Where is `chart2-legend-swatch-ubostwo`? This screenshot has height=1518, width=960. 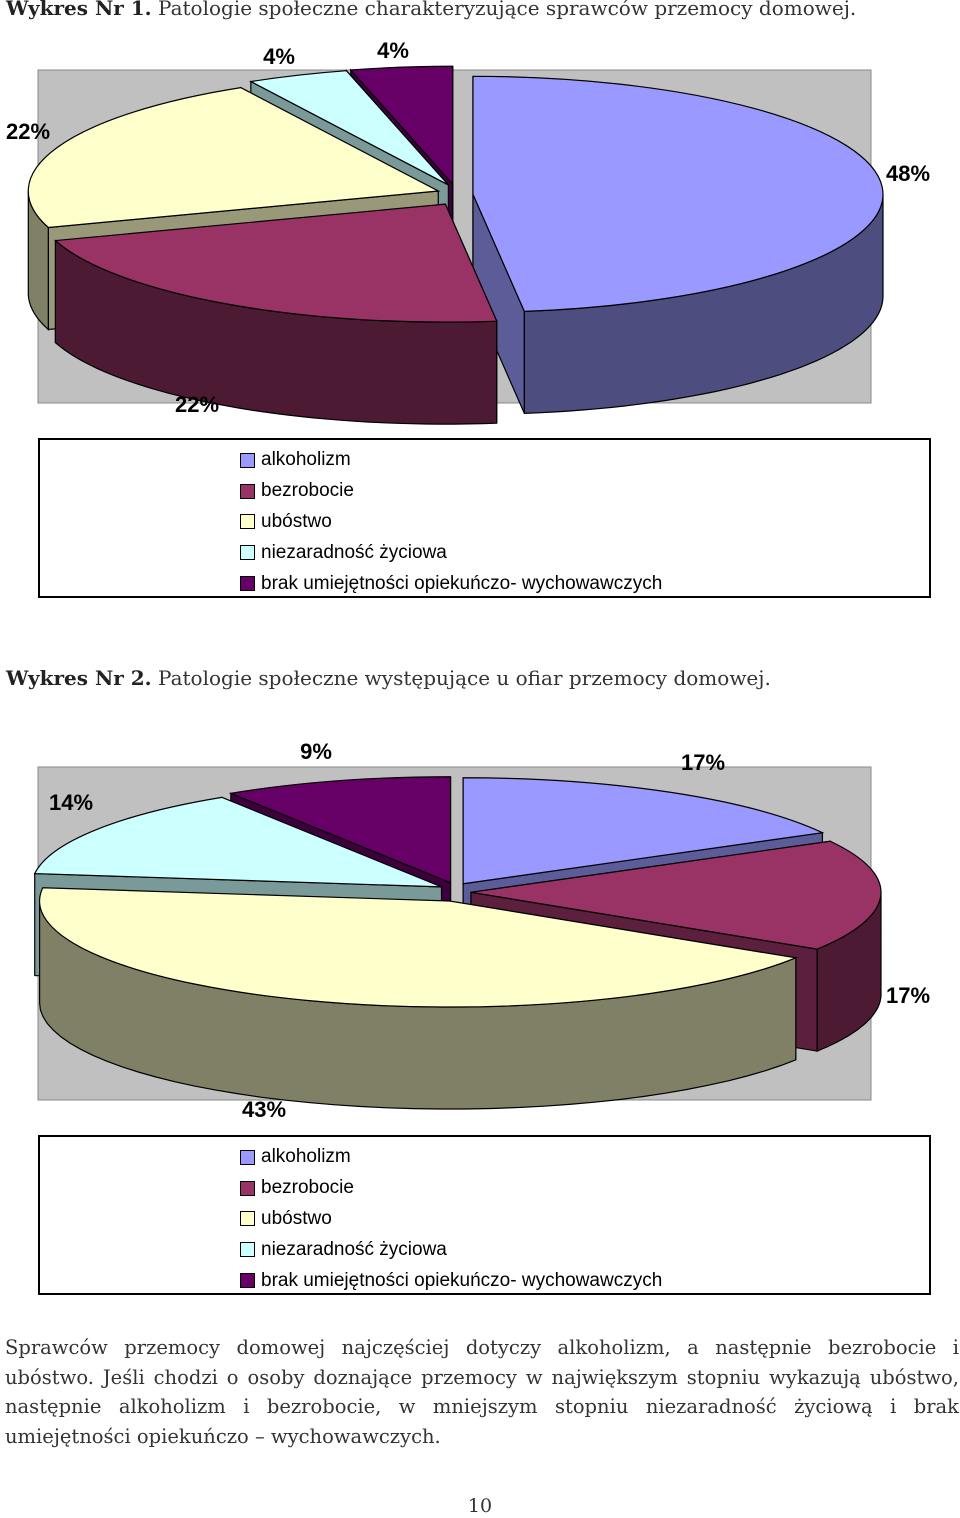 chart2-legend-swatch-ubostwo is located at coordinates (247, 1219).